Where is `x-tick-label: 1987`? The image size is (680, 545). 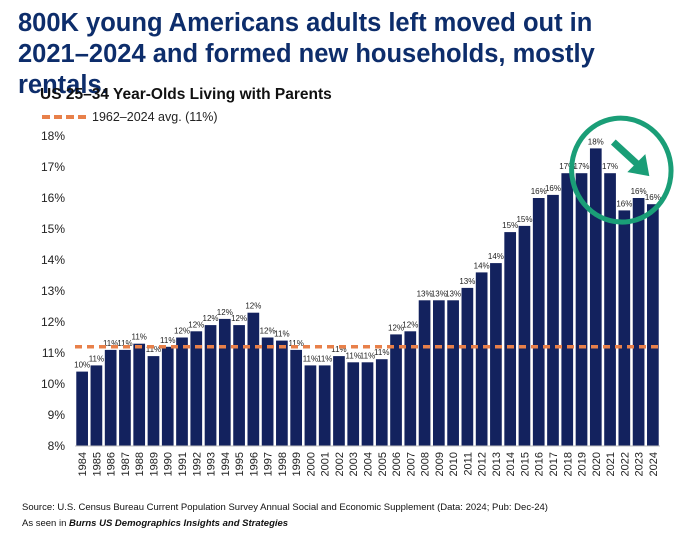 x-tick-label: 1987 is located at coordinates (126, 464).